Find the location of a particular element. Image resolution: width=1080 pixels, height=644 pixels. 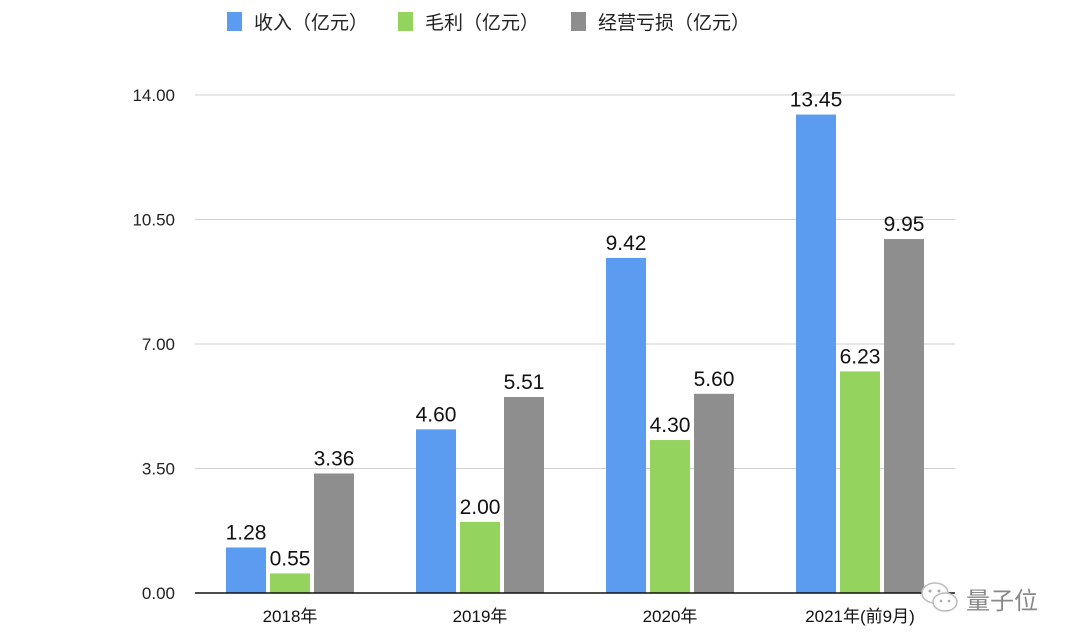

data-label: 1.28 is located at coordinates (246, 532).